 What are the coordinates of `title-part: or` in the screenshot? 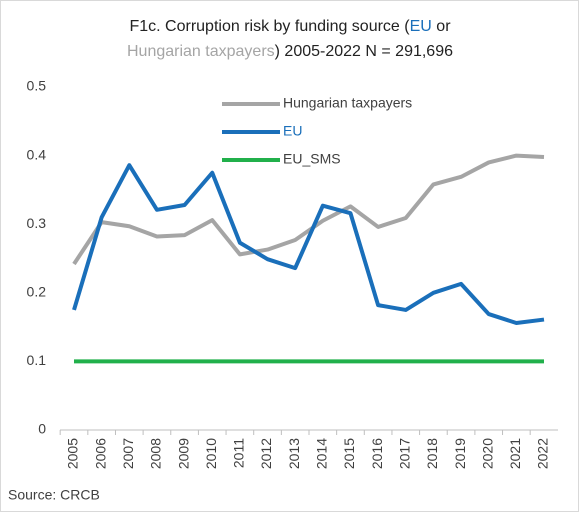 It's located at (441, 26).